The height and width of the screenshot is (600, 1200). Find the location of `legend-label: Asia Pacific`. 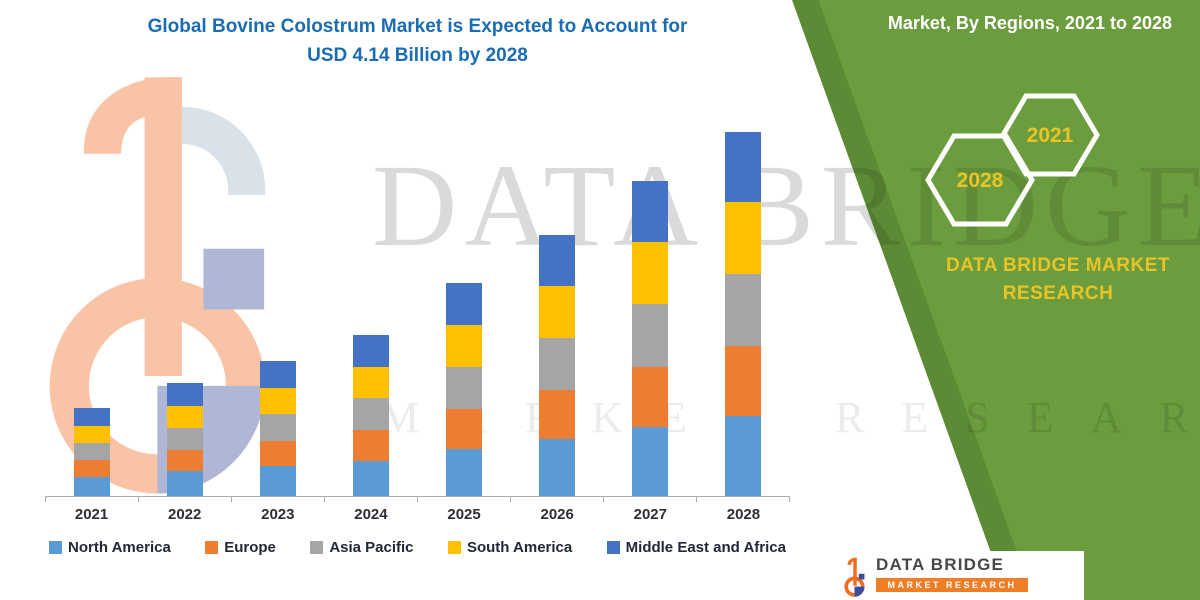

legend-label: Asia Pacific is located at coordinates (371, 547).